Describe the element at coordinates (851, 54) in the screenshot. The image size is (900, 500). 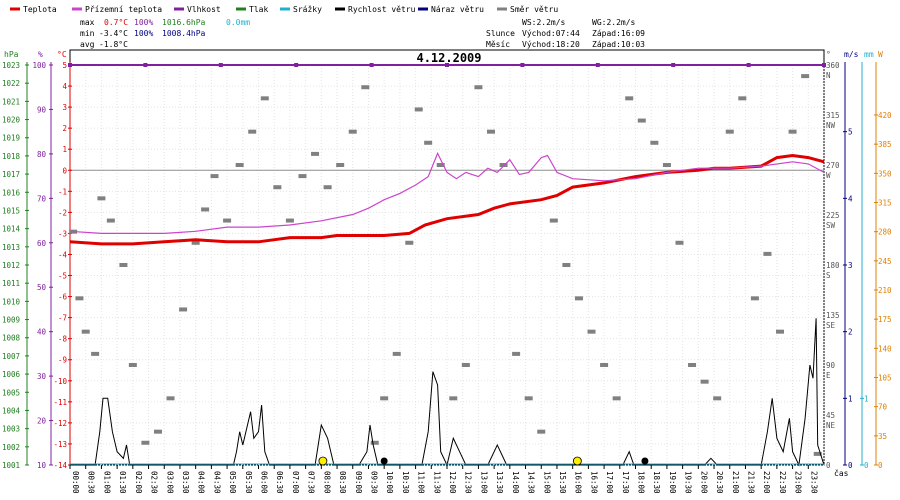
I see `unit-ms: m/s` at that location.